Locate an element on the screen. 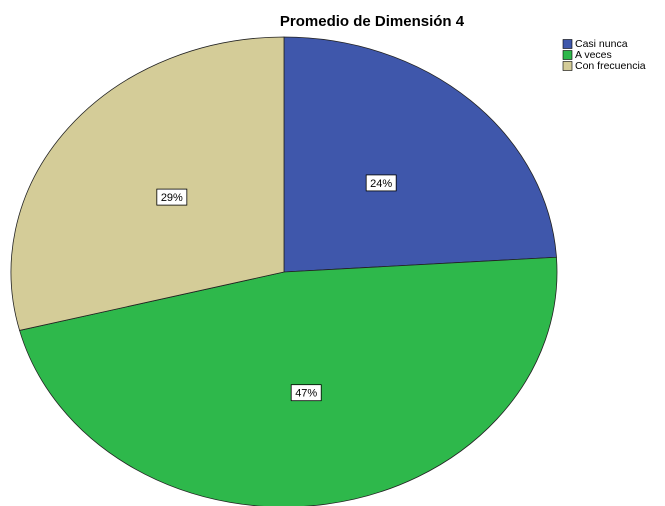 The width and height of the screenshot is (665, 506). data-label: 24% is located at coordinates (381, 184).